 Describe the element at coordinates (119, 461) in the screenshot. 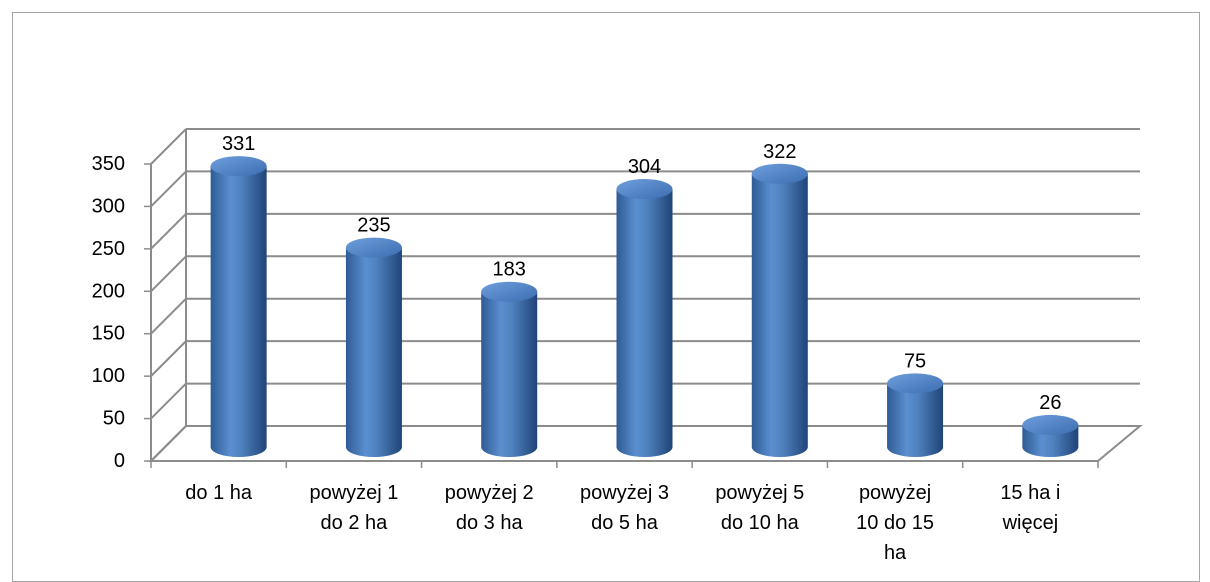

I see `y-tick-label: 0` at that location.